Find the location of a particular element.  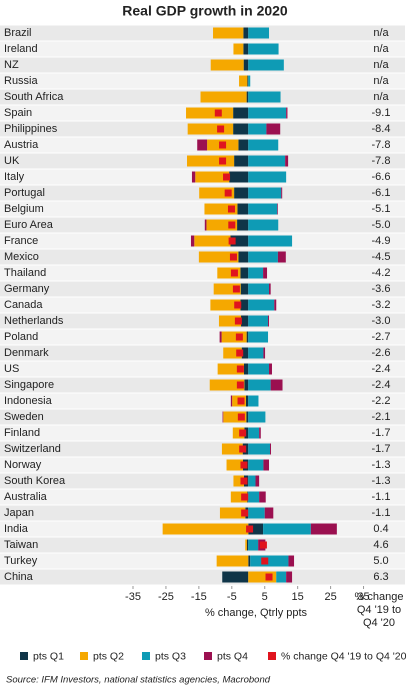

category-label: Italy is located at coordinates (14, 177).